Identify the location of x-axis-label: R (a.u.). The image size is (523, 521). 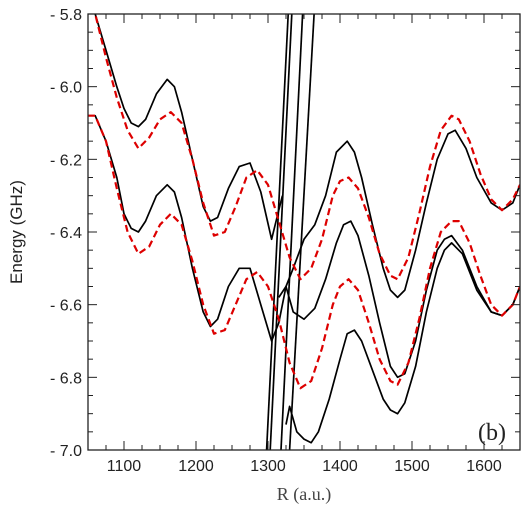
(304, 494).